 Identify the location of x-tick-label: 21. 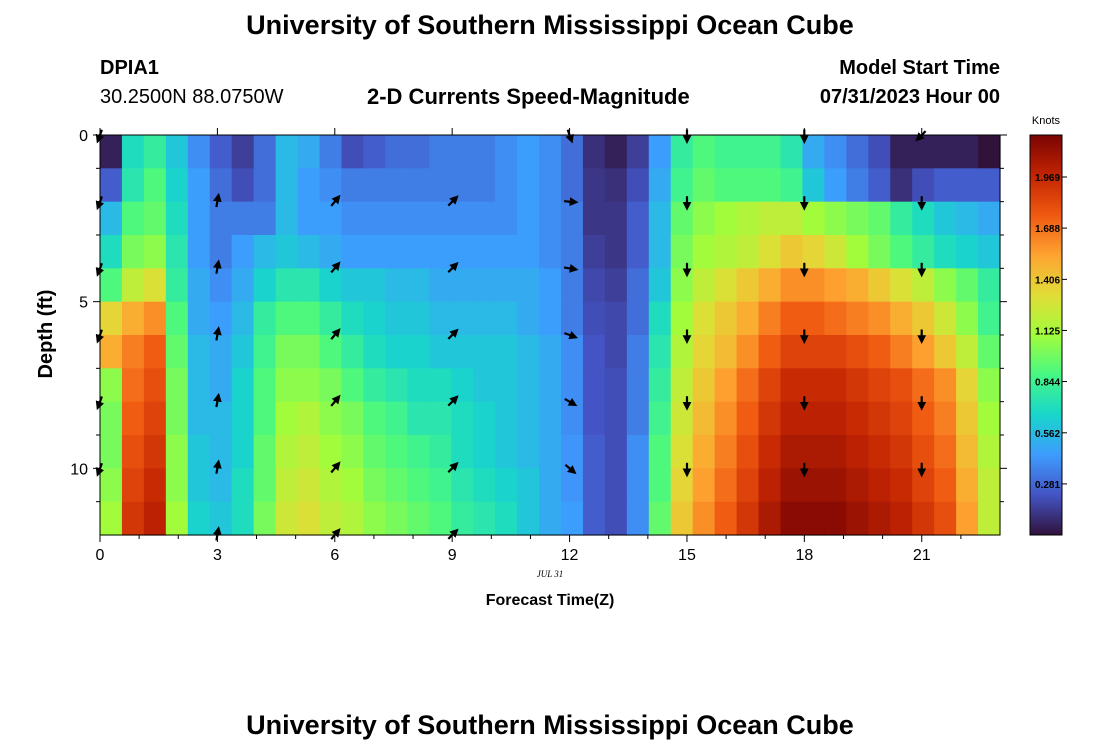
(922, 555).